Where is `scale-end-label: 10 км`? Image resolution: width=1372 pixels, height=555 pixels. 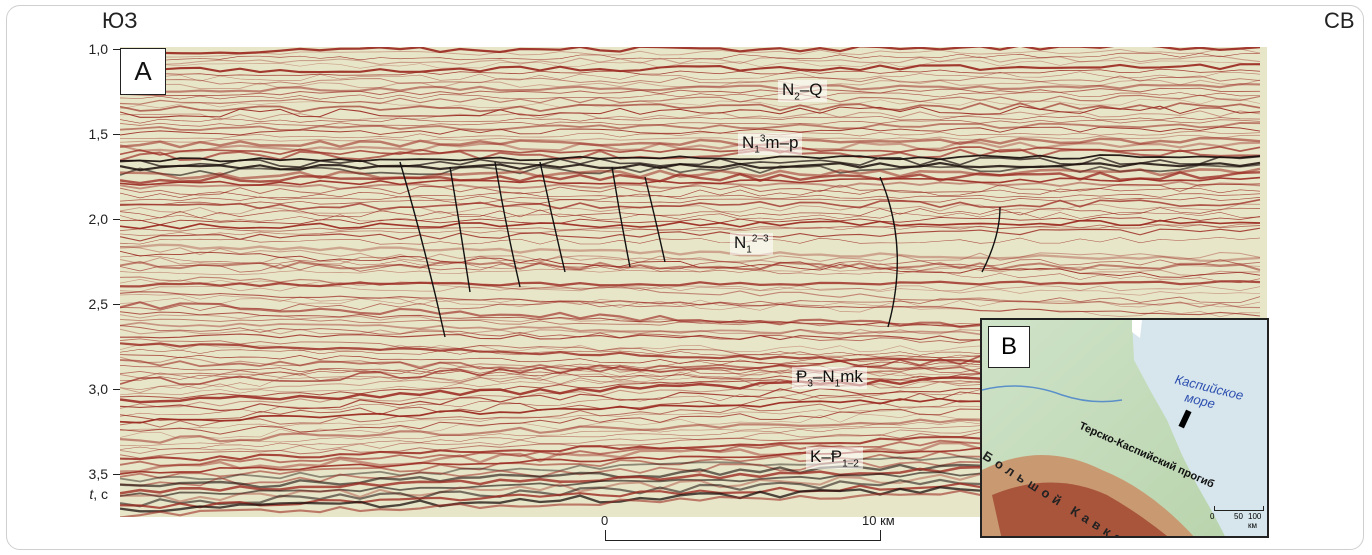 scale-end-label: 10 км is located at coordinates (878, 520).